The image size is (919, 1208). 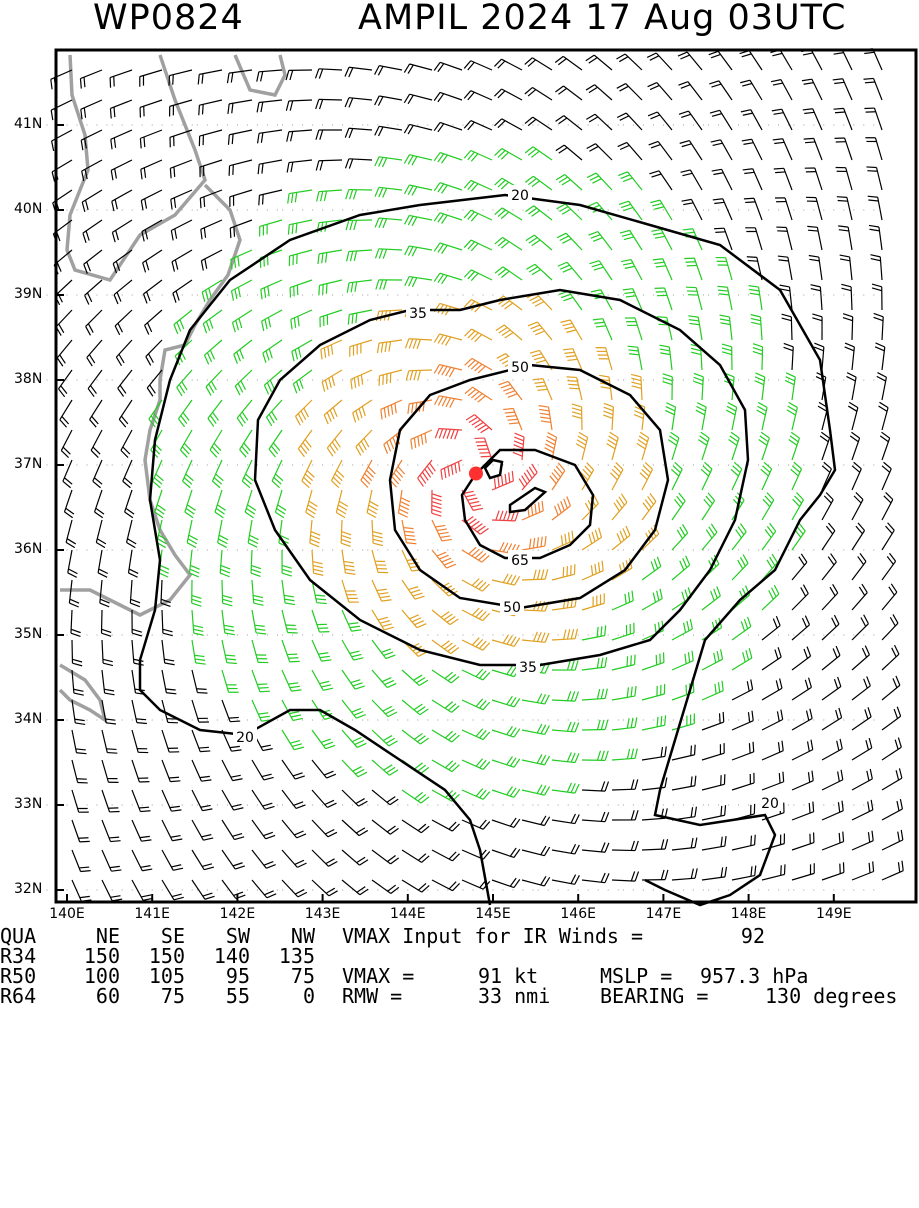 What do you see at coordinates (28, 804) in the screenshot?
I see `lat-label: 33N` at bounding box center [28, 804].